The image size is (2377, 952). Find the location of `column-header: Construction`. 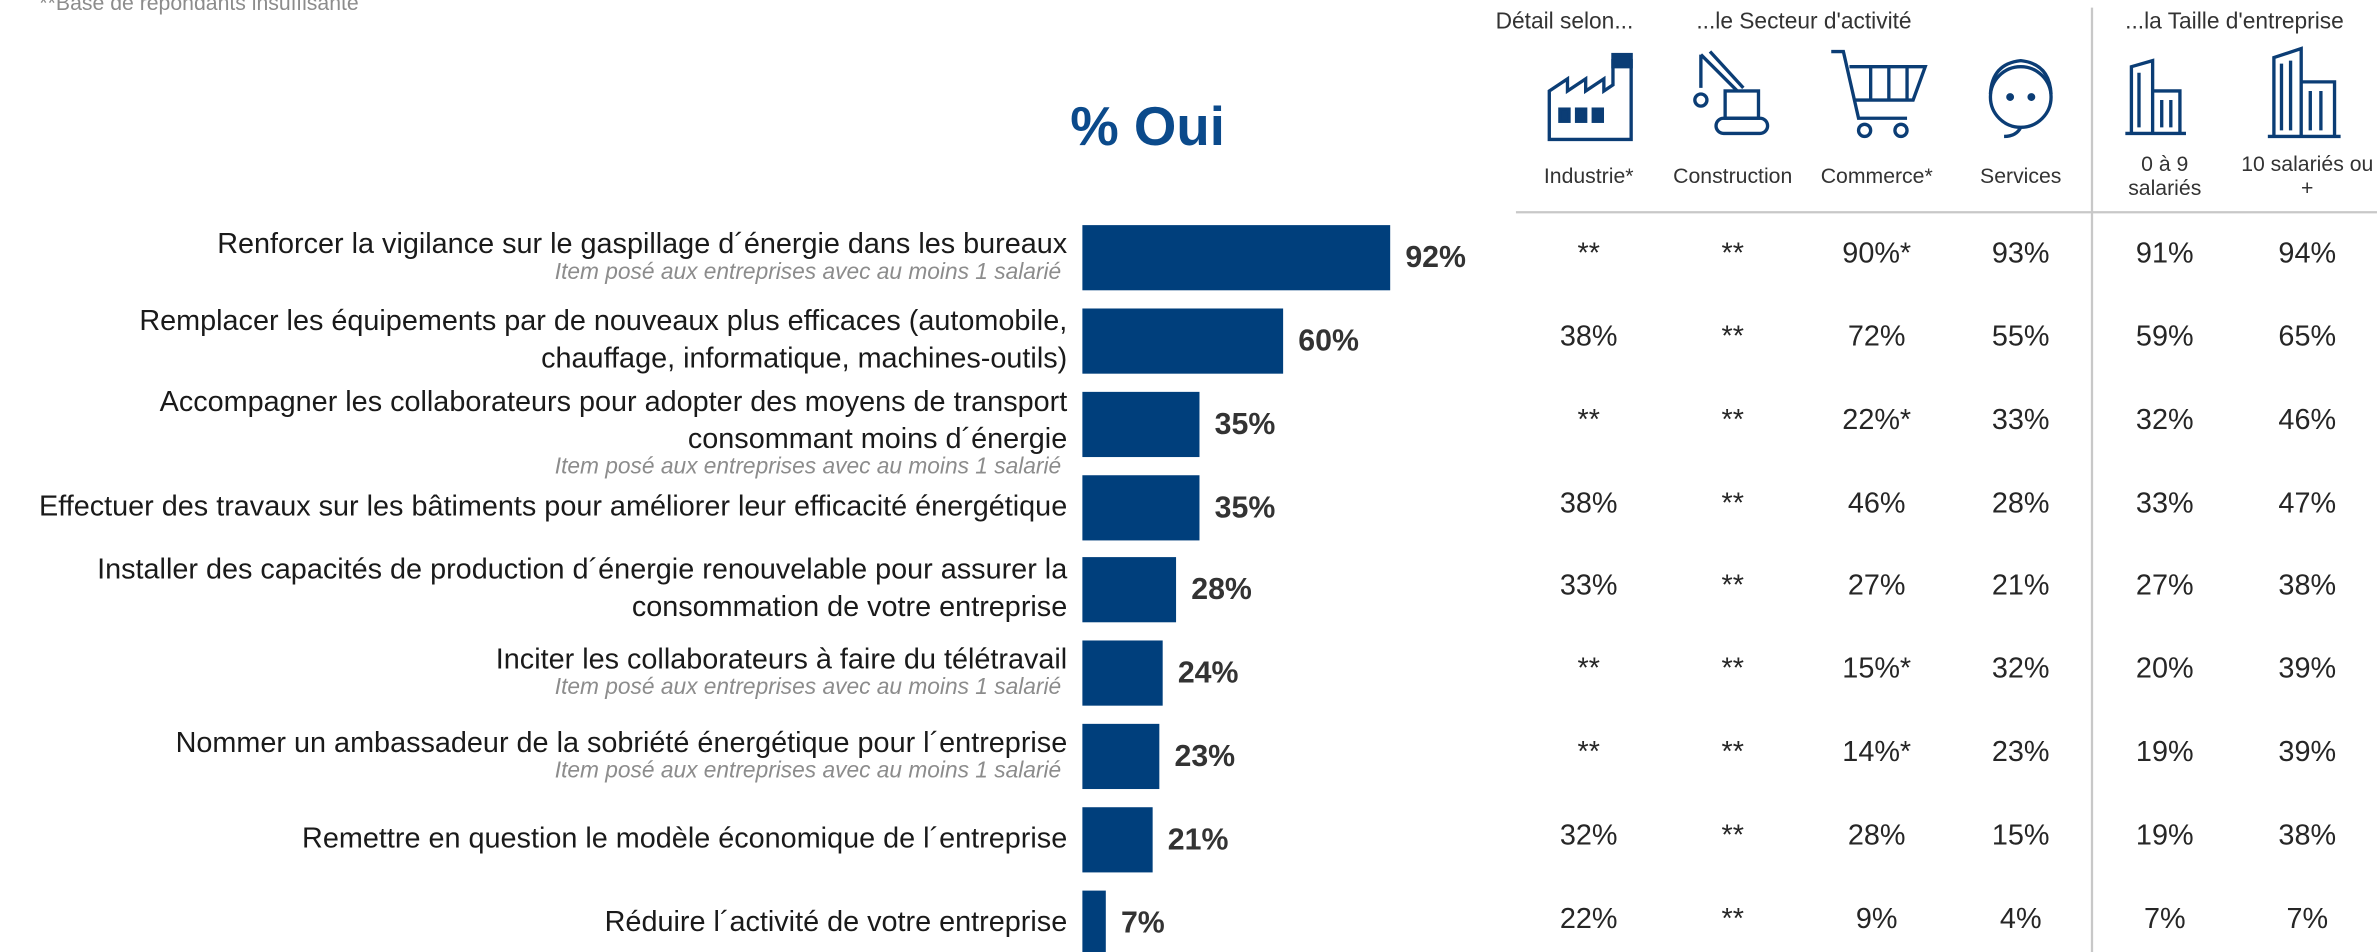

column-header: Construction is located at coordinates (1732, 176).